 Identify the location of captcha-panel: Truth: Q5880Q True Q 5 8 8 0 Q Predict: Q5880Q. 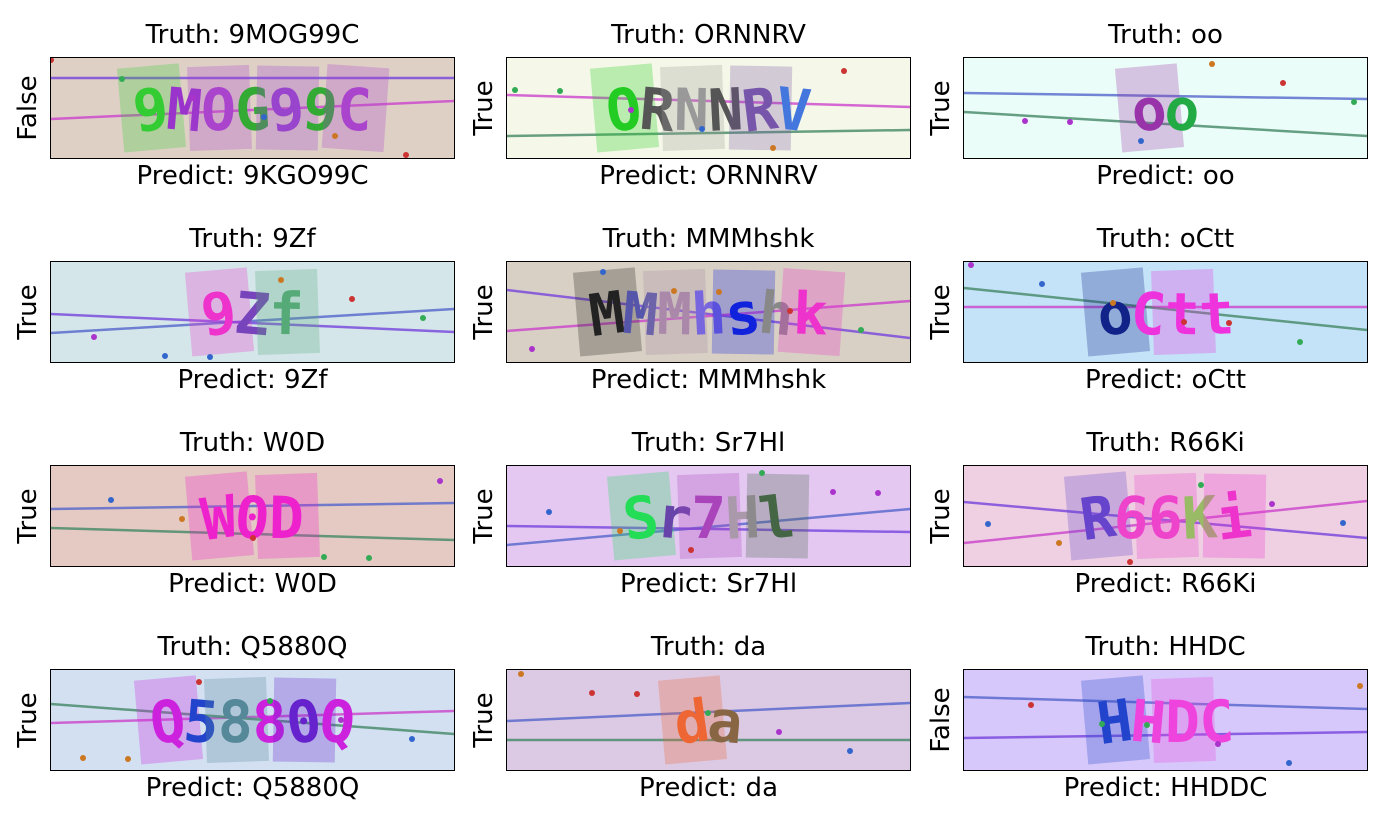
(234, 717).